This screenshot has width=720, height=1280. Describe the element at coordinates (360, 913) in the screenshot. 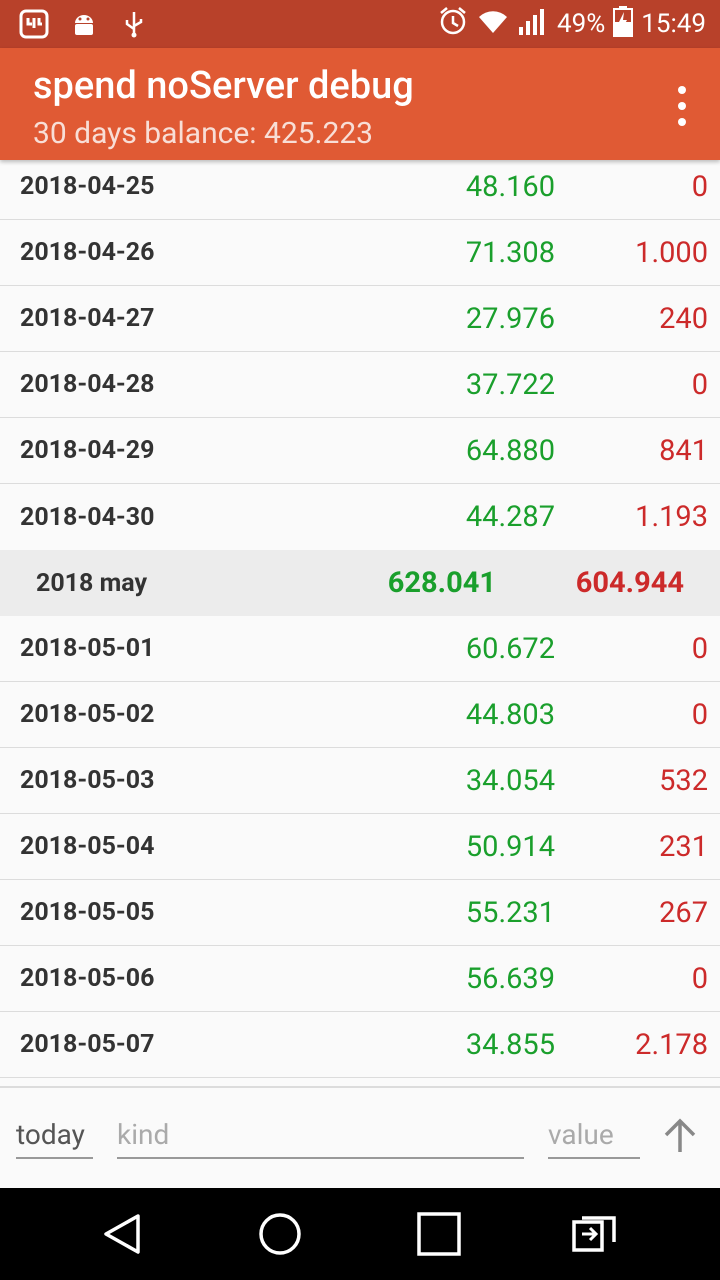

I see `list-item: 2018-05-05 55.231 267` at that location.